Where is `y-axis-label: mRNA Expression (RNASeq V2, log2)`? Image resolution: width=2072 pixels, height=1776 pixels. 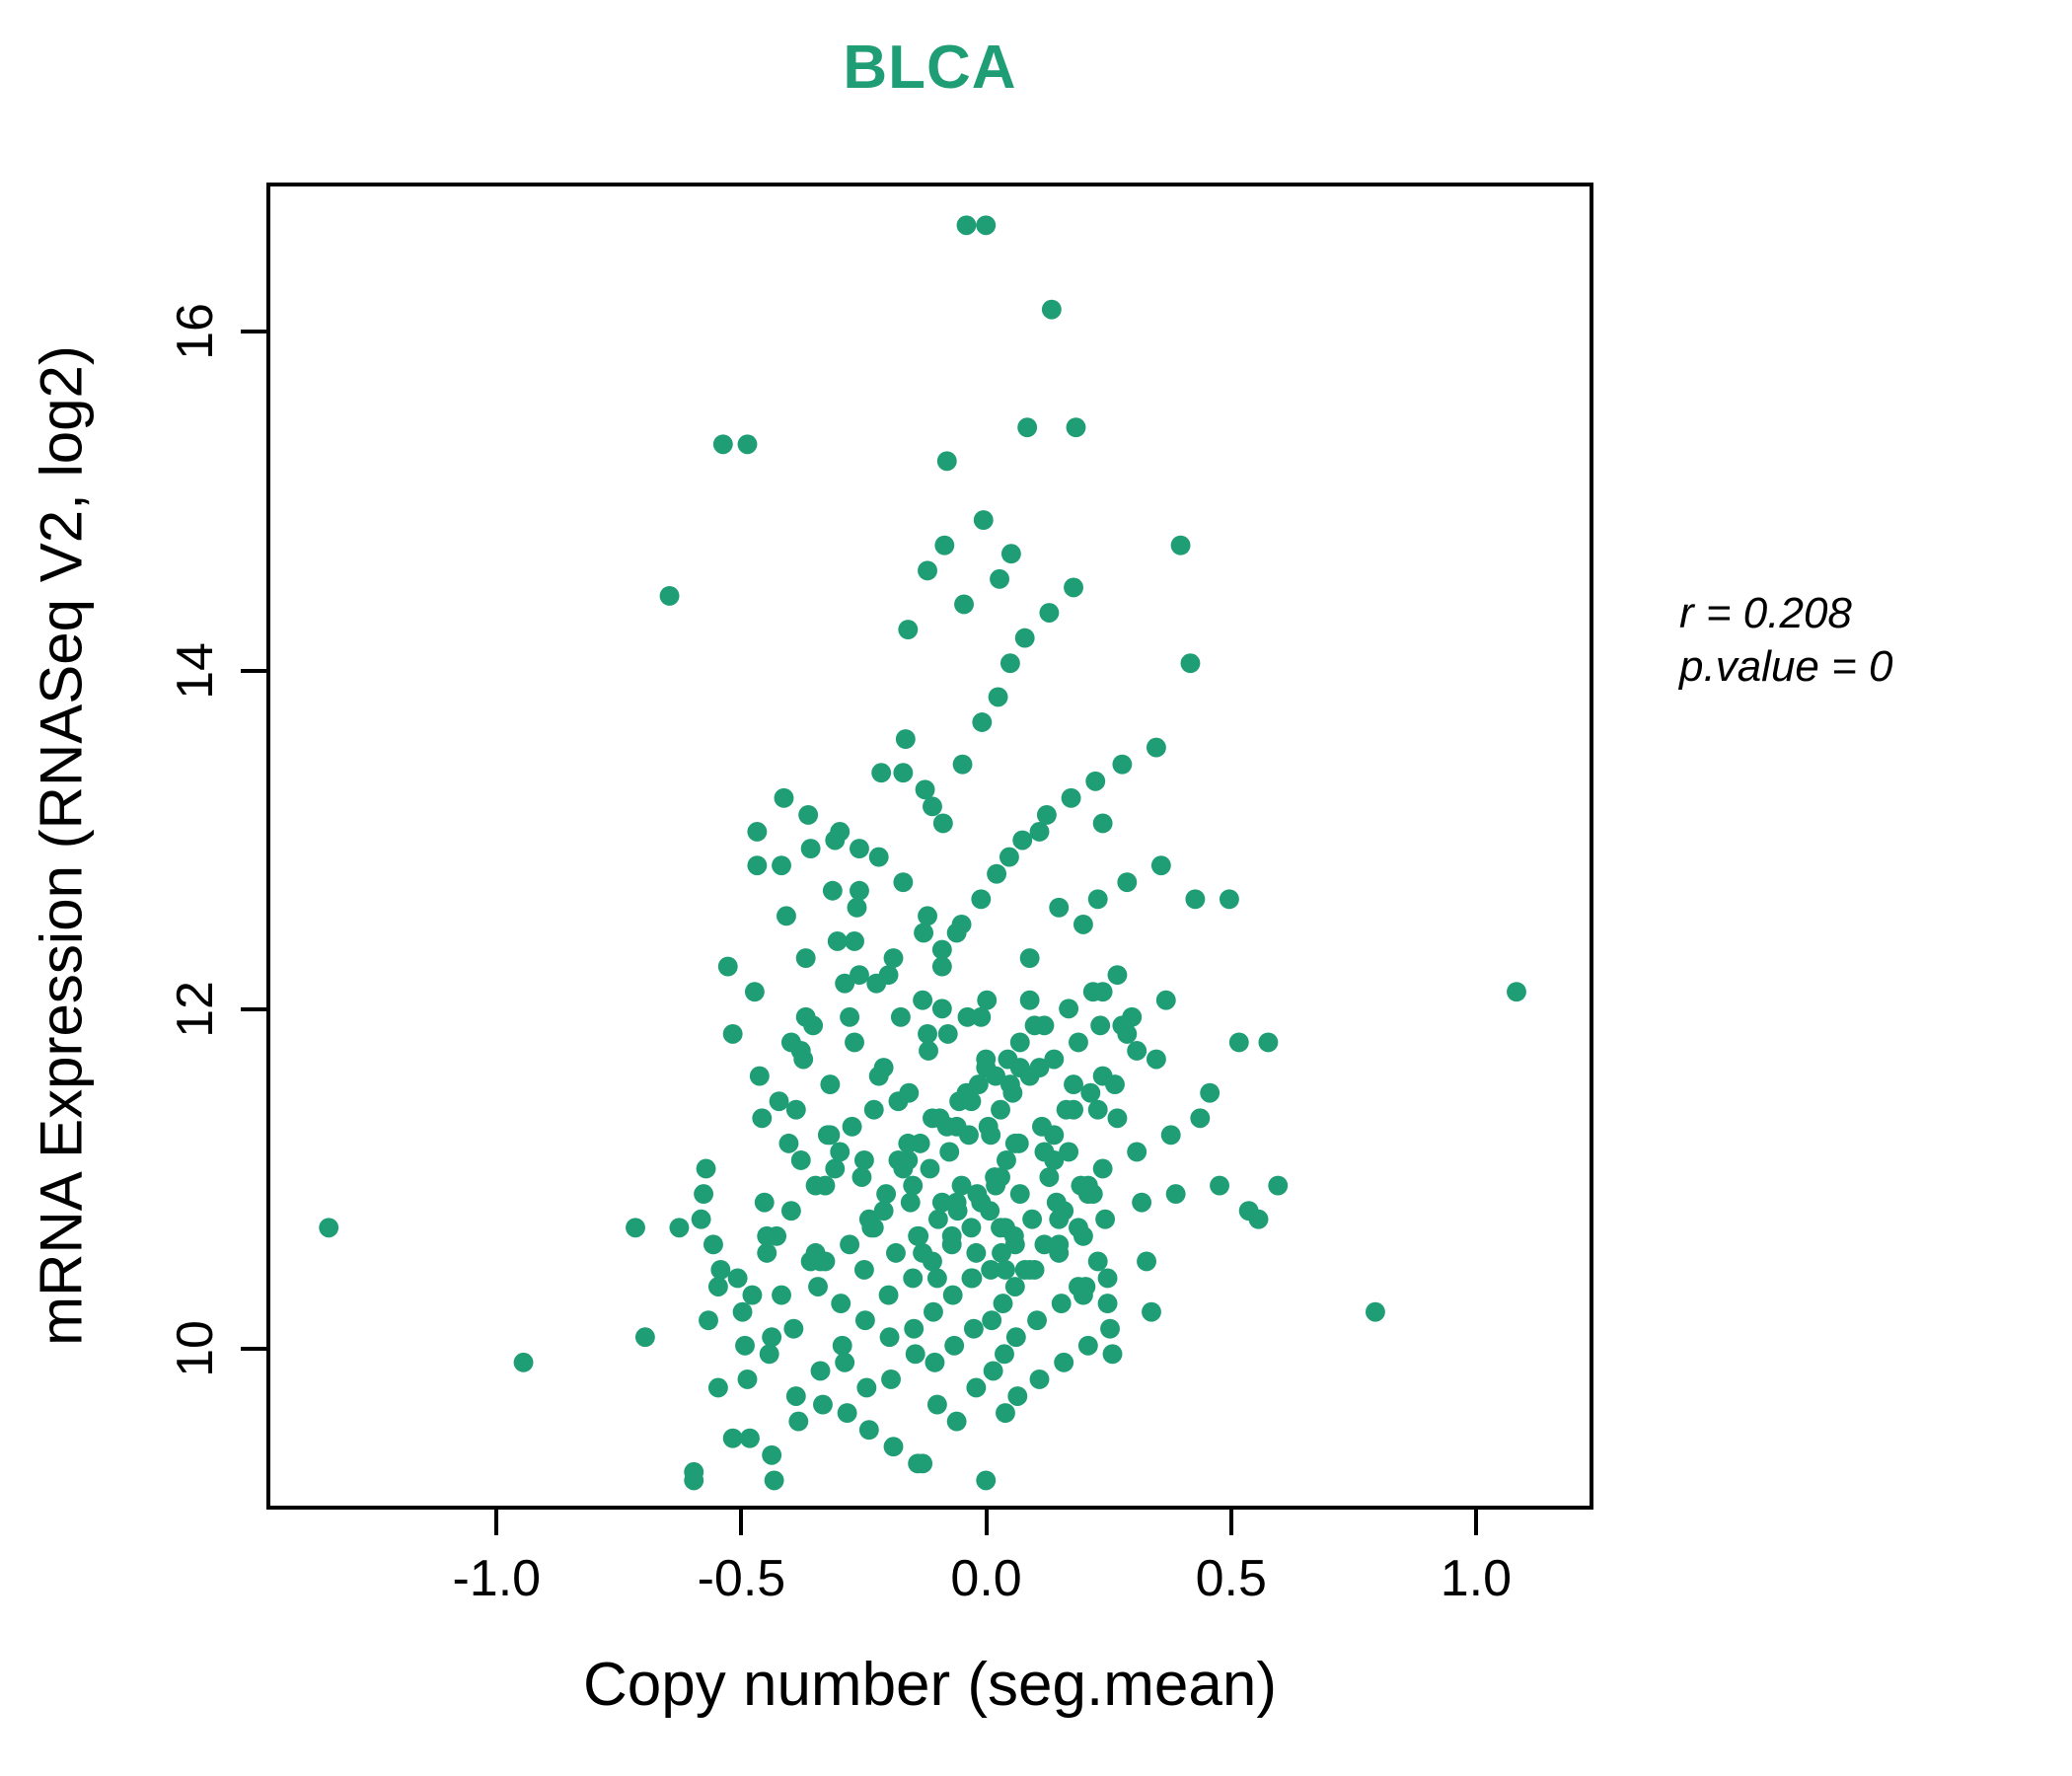 y-axis-label: mRNA Expression (RNASeq V2, log2) is located at coordinates (62, 846).